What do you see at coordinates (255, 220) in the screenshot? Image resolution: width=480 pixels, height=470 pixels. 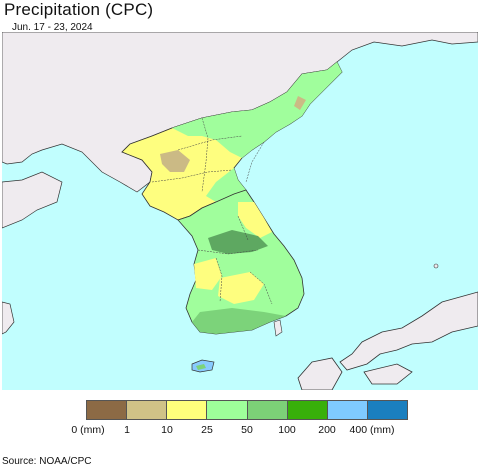 I see `region-sk-yellow-east` at bounding box center [255, 220].